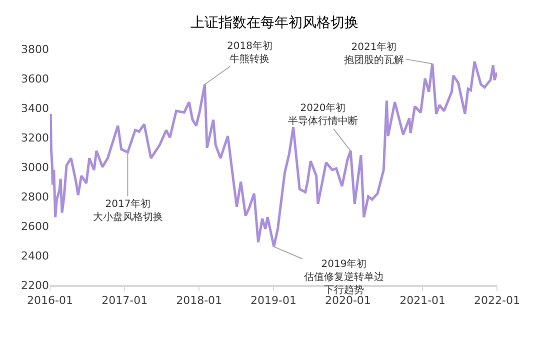 The height and width of the screenshot is (343, 549). What do you see at coordinates (497, 300) in the screenshot?
I see `x-tick-label: 2022-01` at bounding box center [497, 300].